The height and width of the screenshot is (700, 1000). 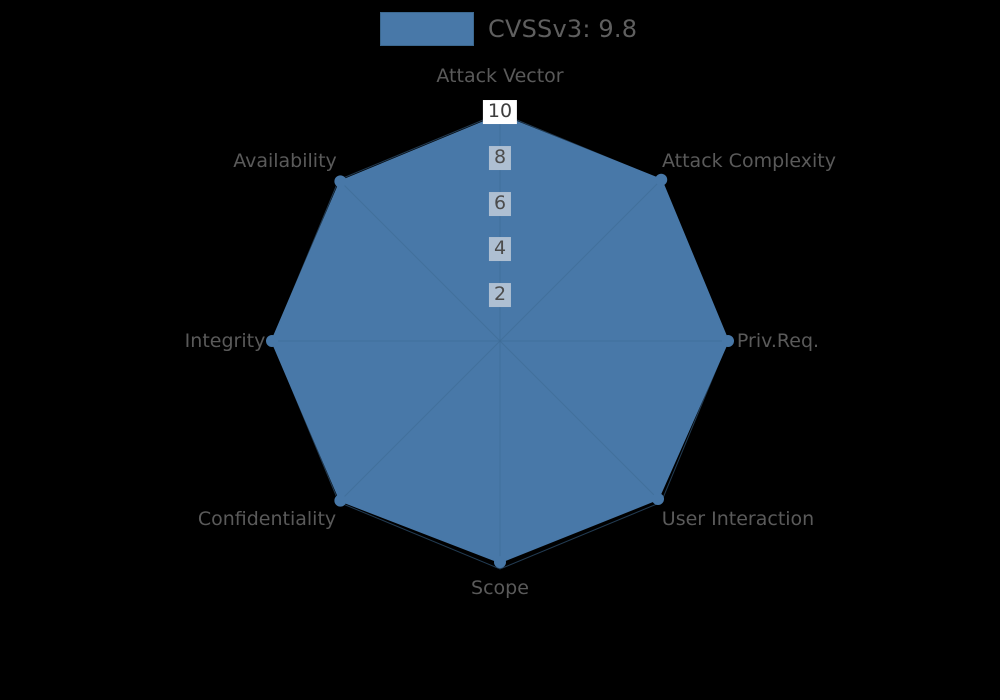 I want to click on axis-label-attack-vector: Attack Vector, so click(x=500, y=76).